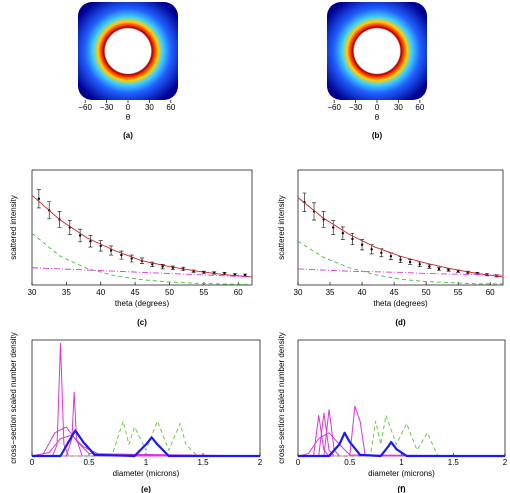  I want to click on caption: (f), so click(402, 489).